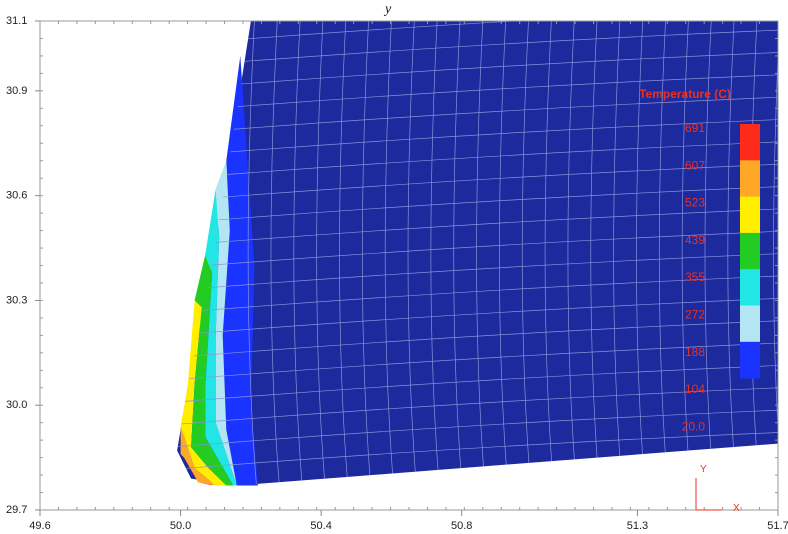 This screenshot has height=534, width=788. Describe the element at coordinates (695, 315) in the screenshot. I see `legend-label: 272` at that location.